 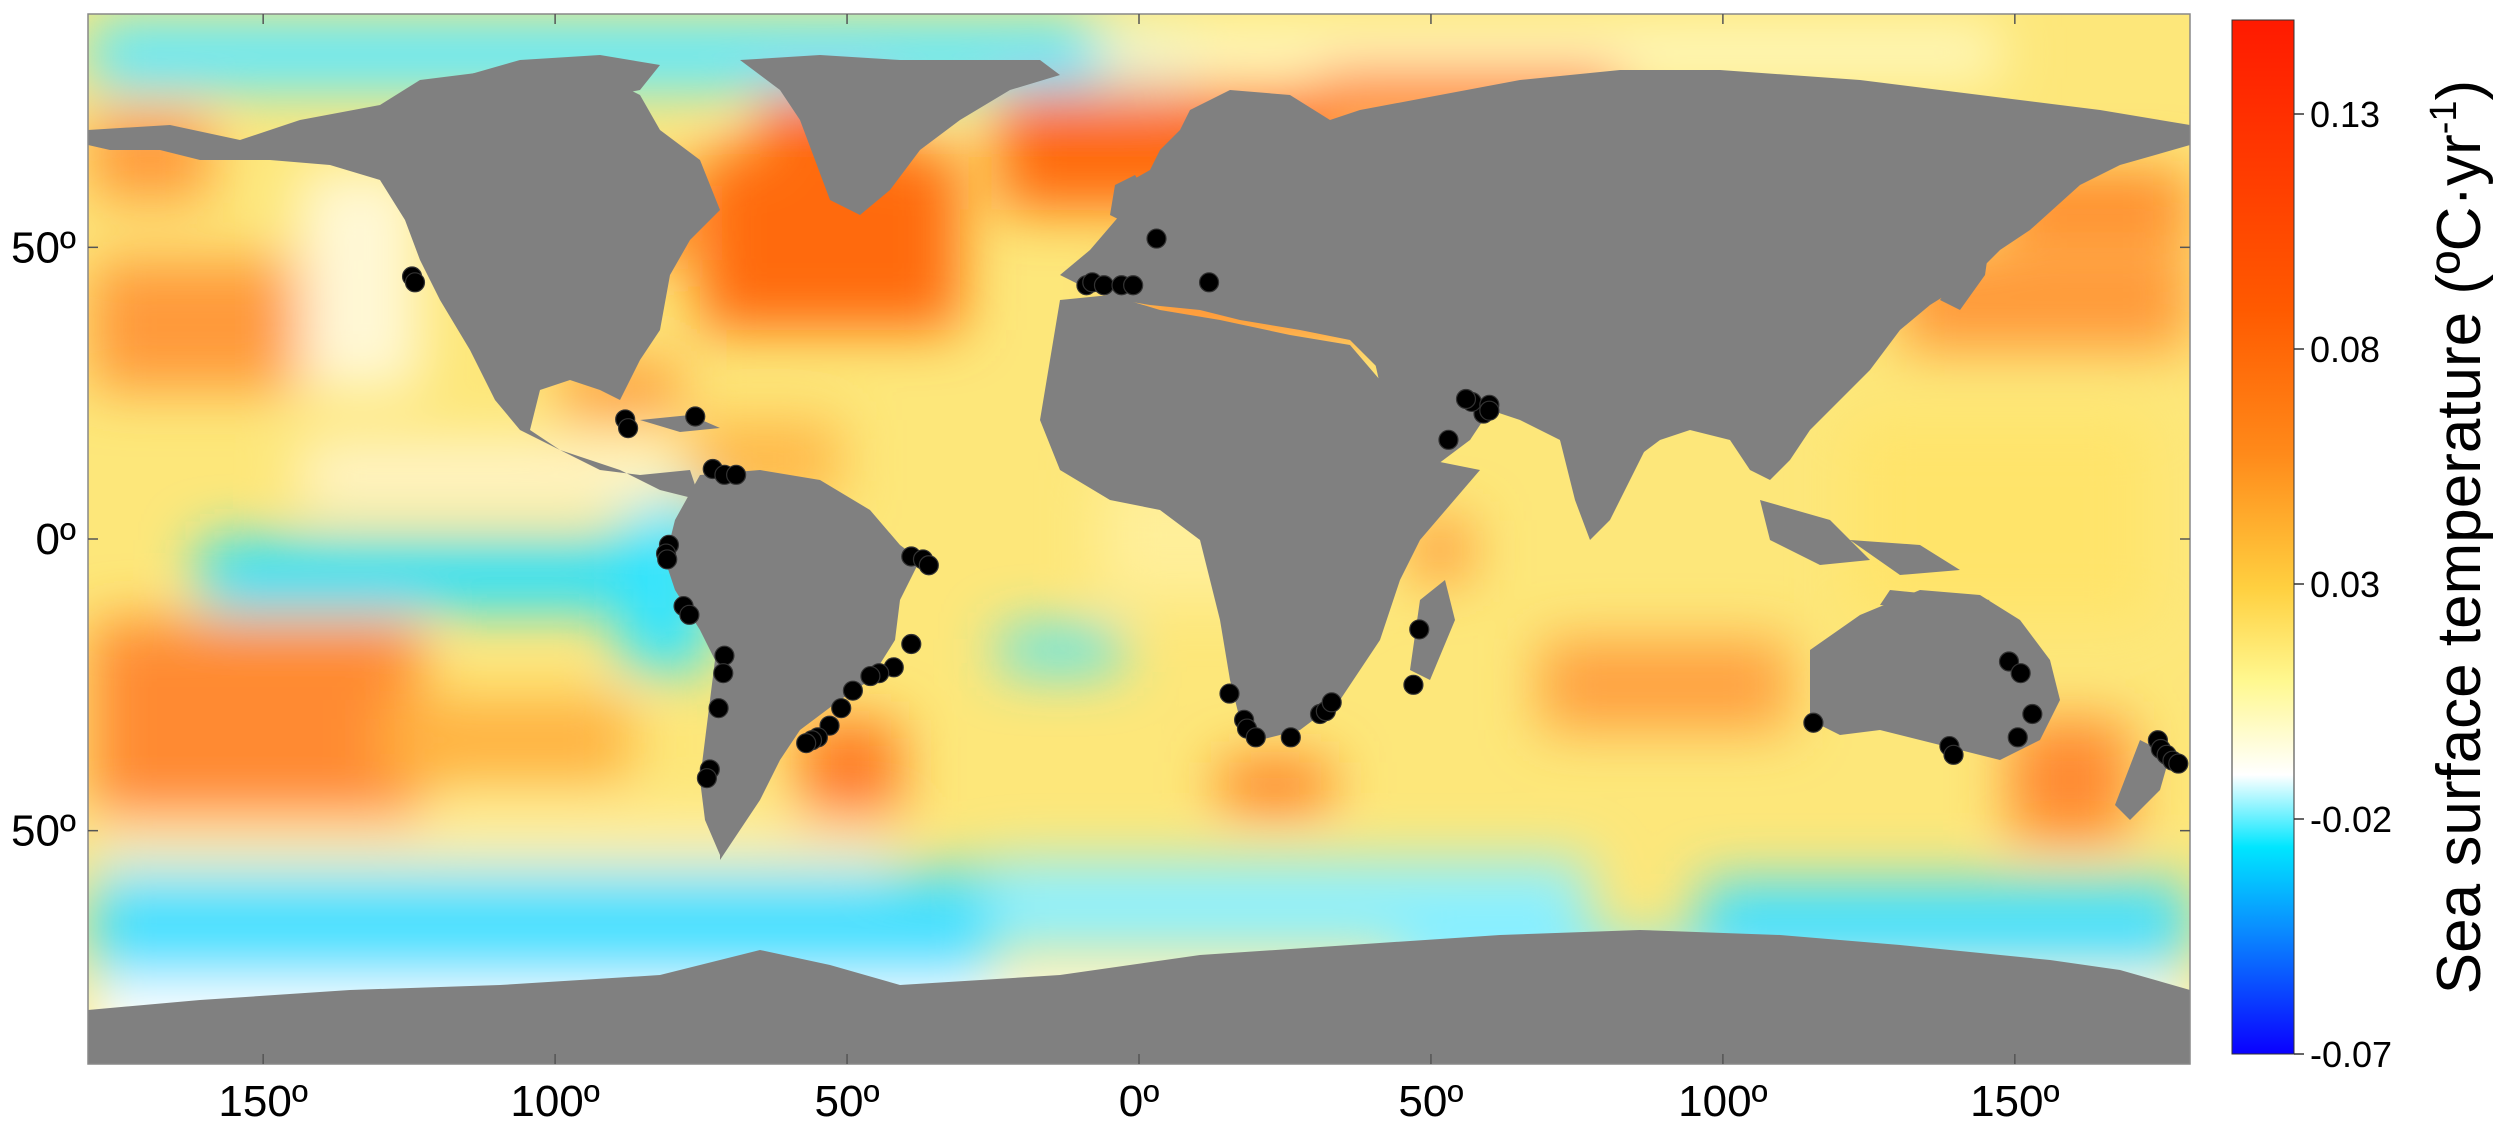 I want to click on land-south-america, so click(x=792, y=665).